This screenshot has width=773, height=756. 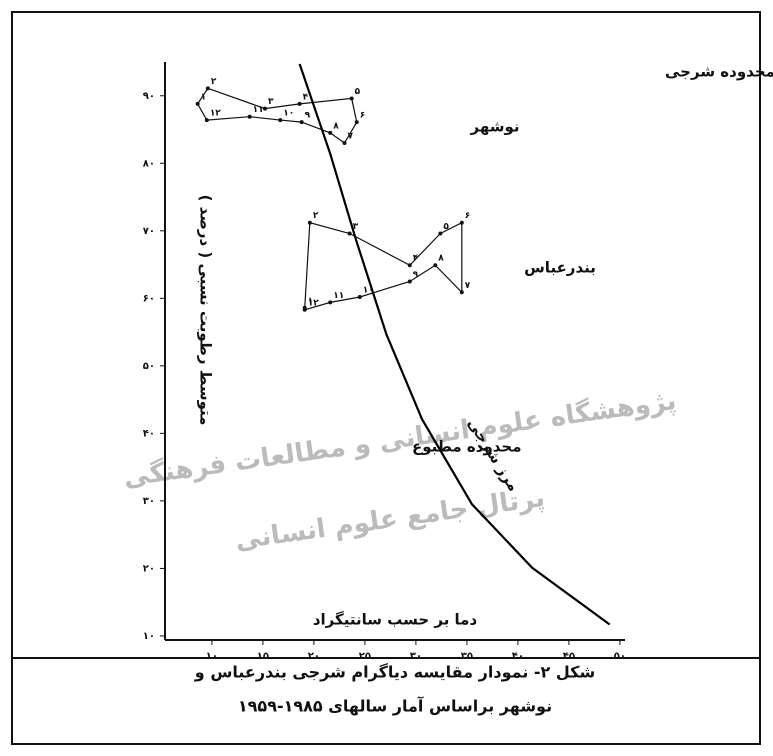 I want to click on caption-line: نوشهر براساس آمار سالهای ۱۹۸۵-۱۹۵۹, so click(x=395, y=706).